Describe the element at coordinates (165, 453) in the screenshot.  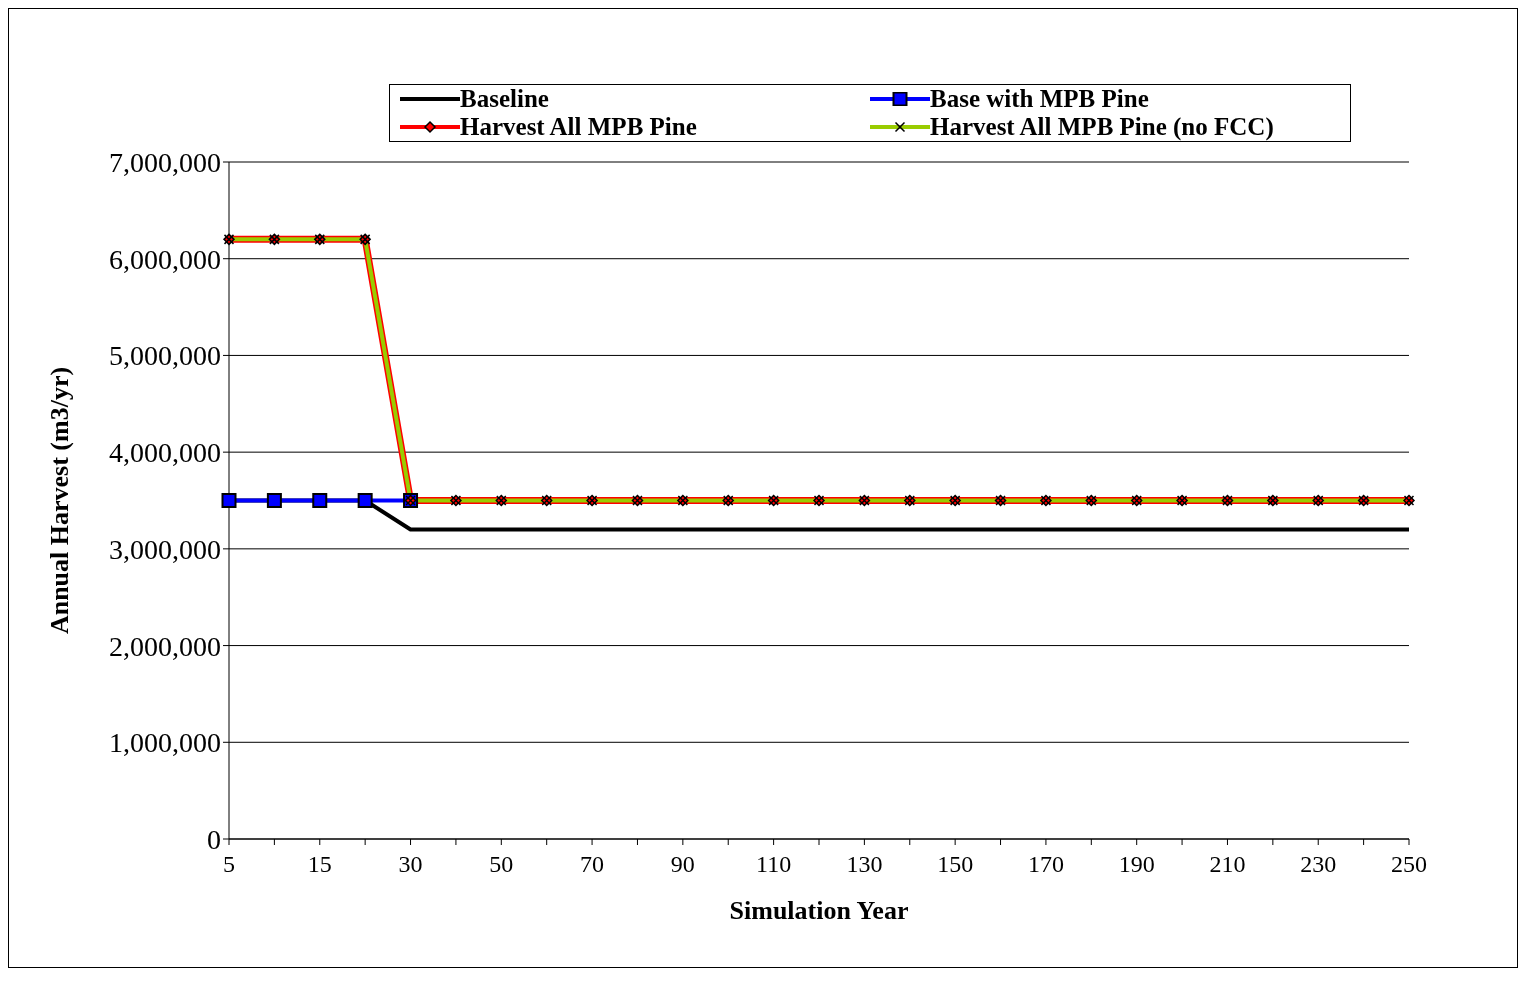
I see `y-tick-label: 4,000,000` at that location.